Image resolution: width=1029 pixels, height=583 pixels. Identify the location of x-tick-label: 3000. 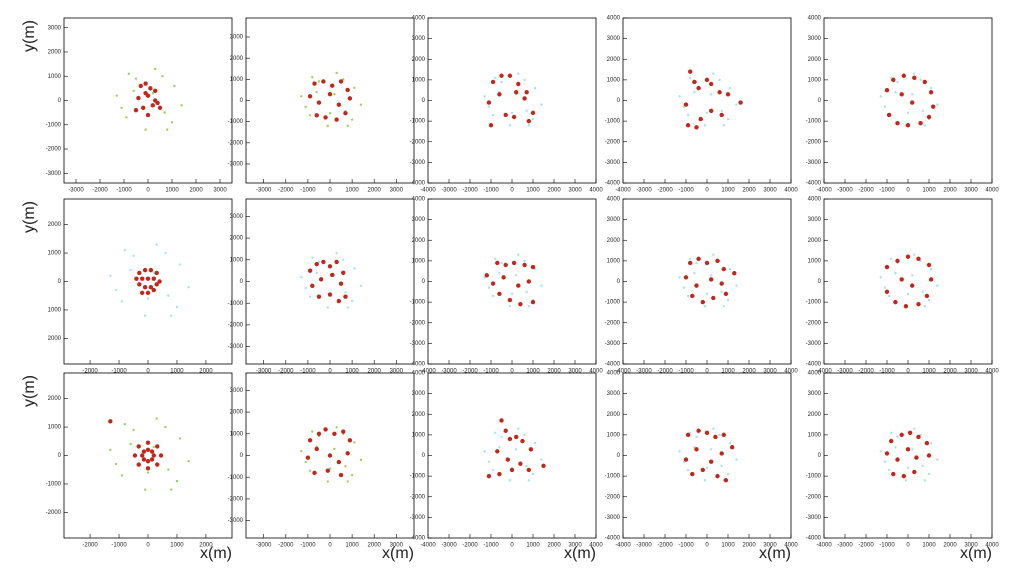
(770, 546).